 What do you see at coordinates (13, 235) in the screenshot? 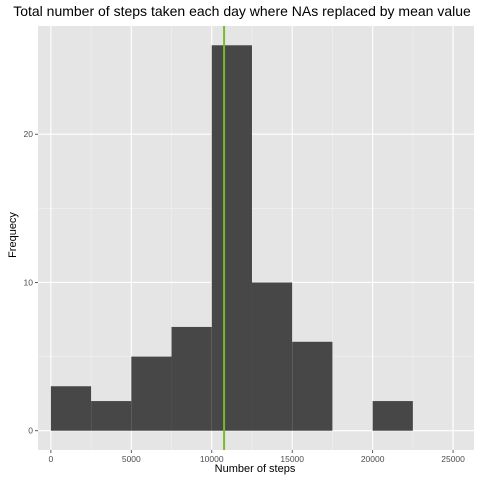
I see `y-axis-title: Frequecy` at bounding box center [13, 235].